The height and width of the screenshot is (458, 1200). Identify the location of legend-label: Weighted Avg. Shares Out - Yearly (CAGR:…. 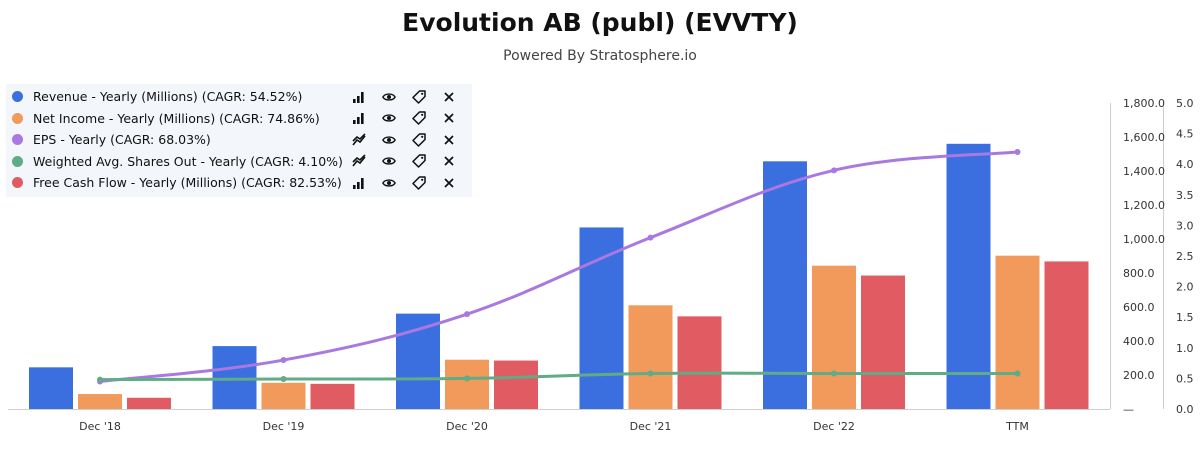
(188, 161).